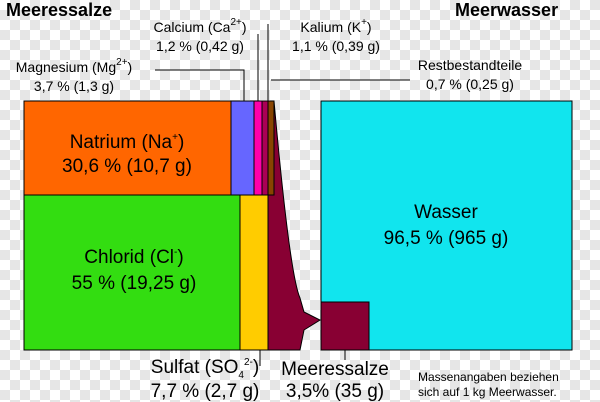 The width and height of the screenshot is (600, 402). What do you see at coordinates (446, 212) in the screenshot?
I see `water-label: Wasser` at bounding box center [446, 212].